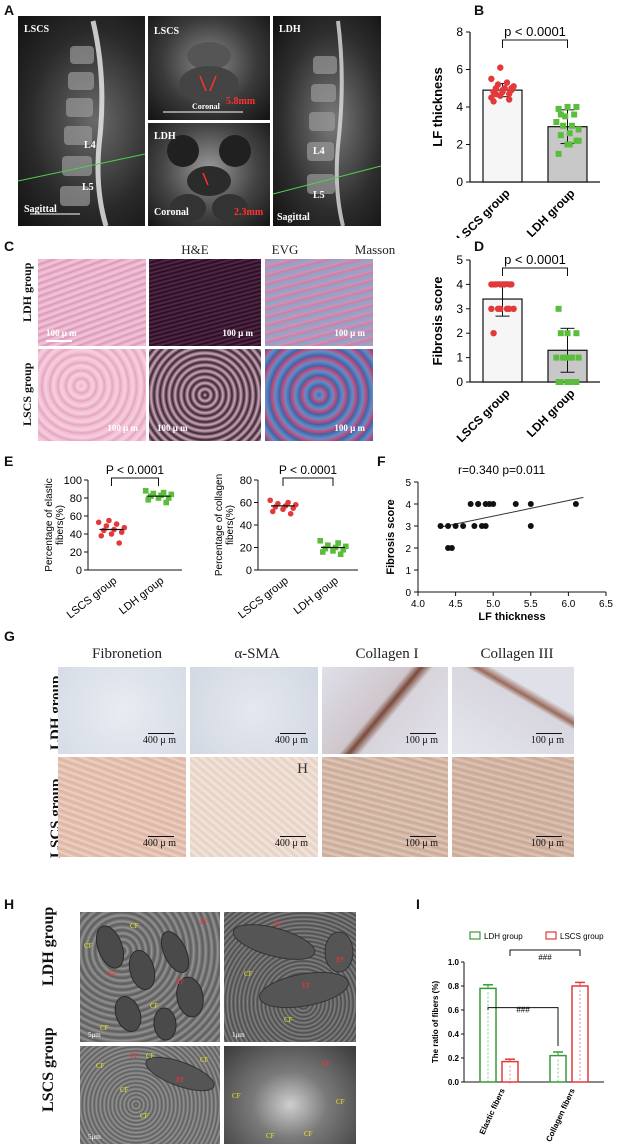  Describe the element at coordinates (418, 904) in the screenshot. I see `panel-letter-i: I` at that location.